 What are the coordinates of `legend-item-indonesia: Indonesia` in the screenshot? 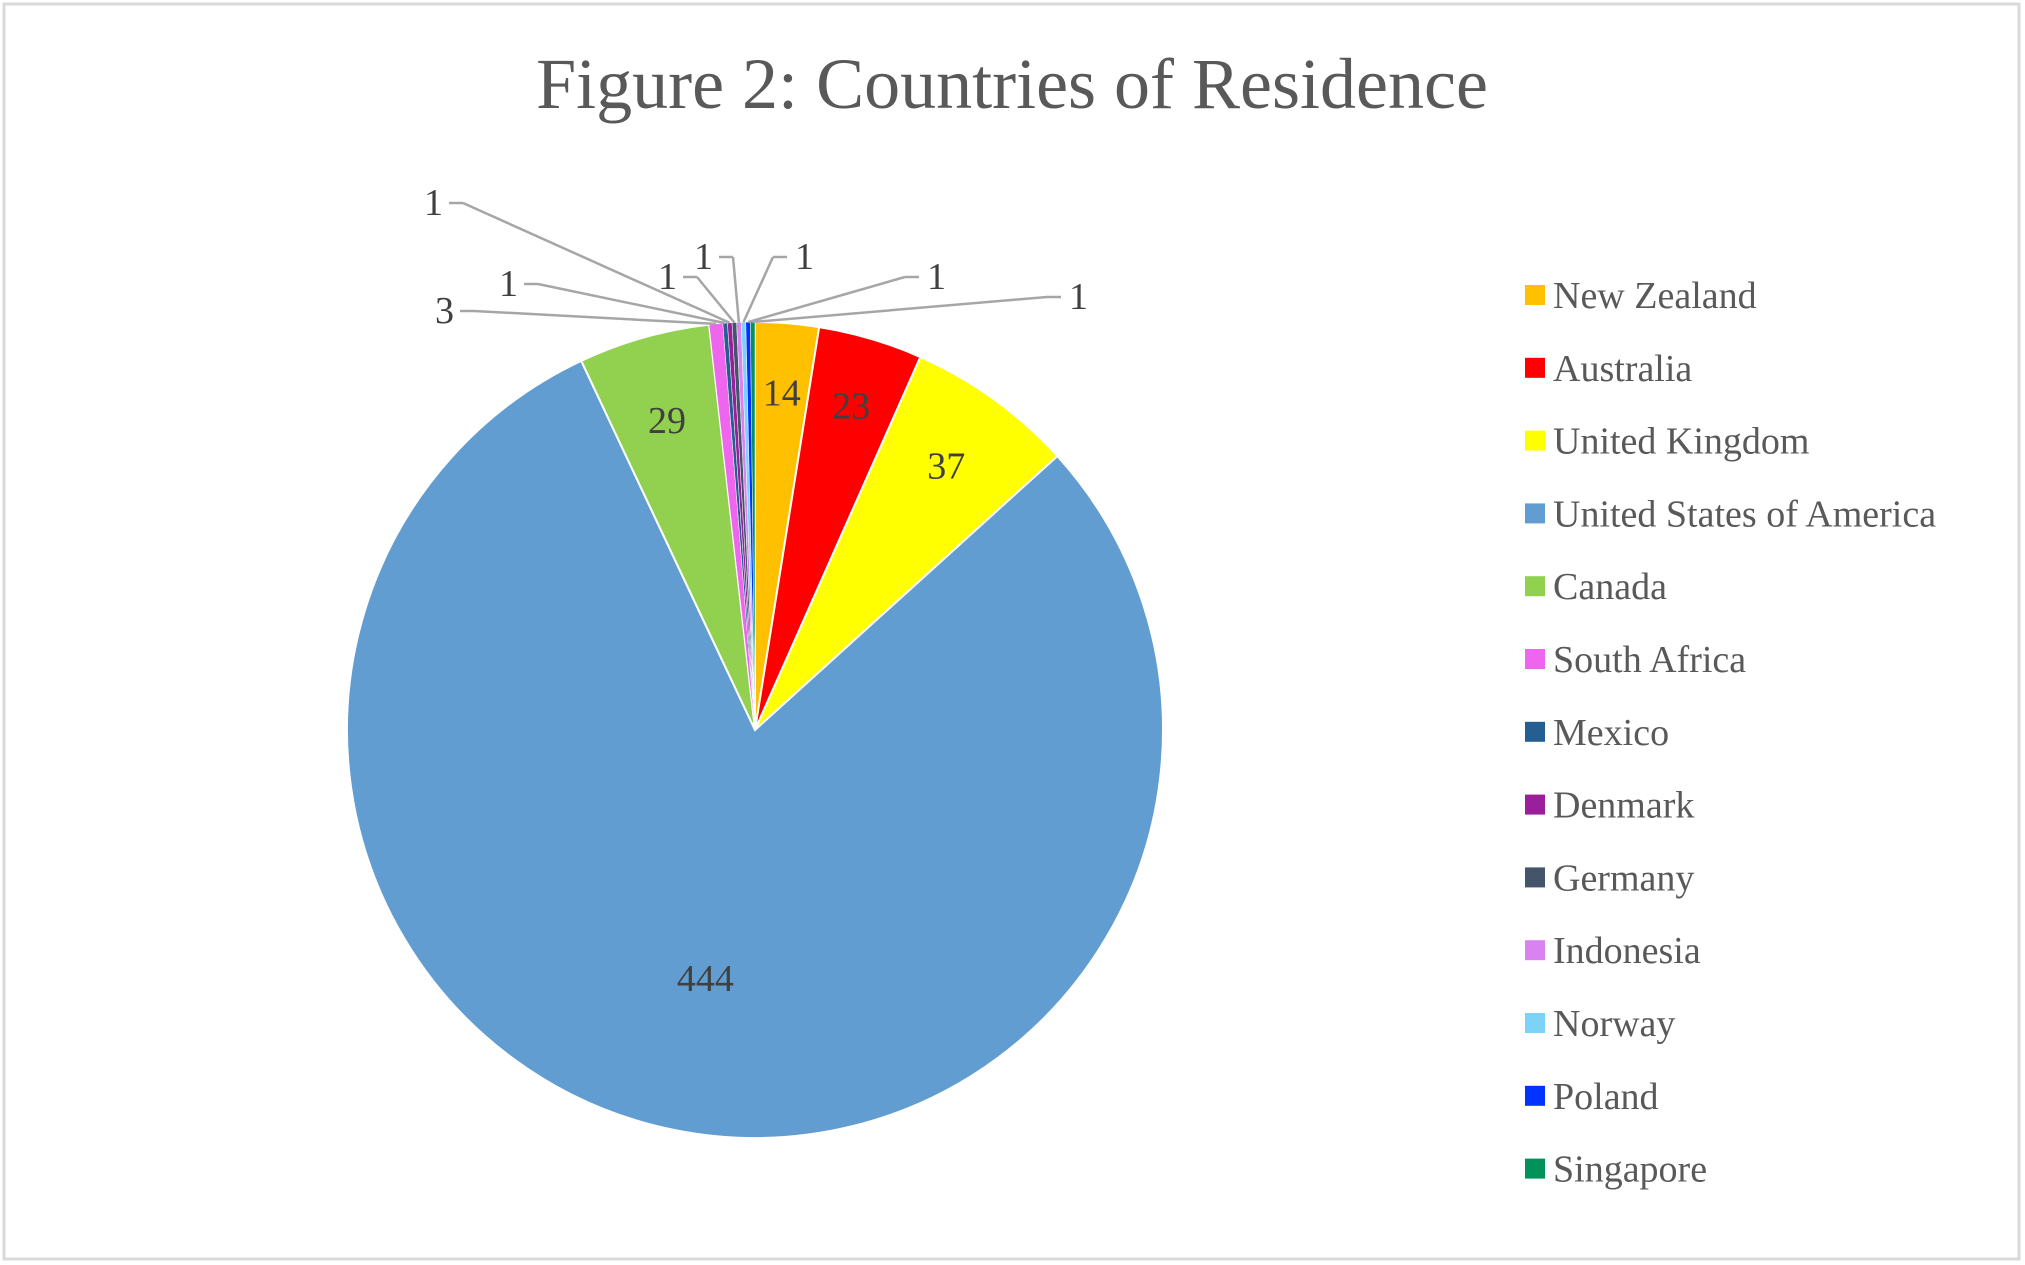 It's located at (1613, 951).